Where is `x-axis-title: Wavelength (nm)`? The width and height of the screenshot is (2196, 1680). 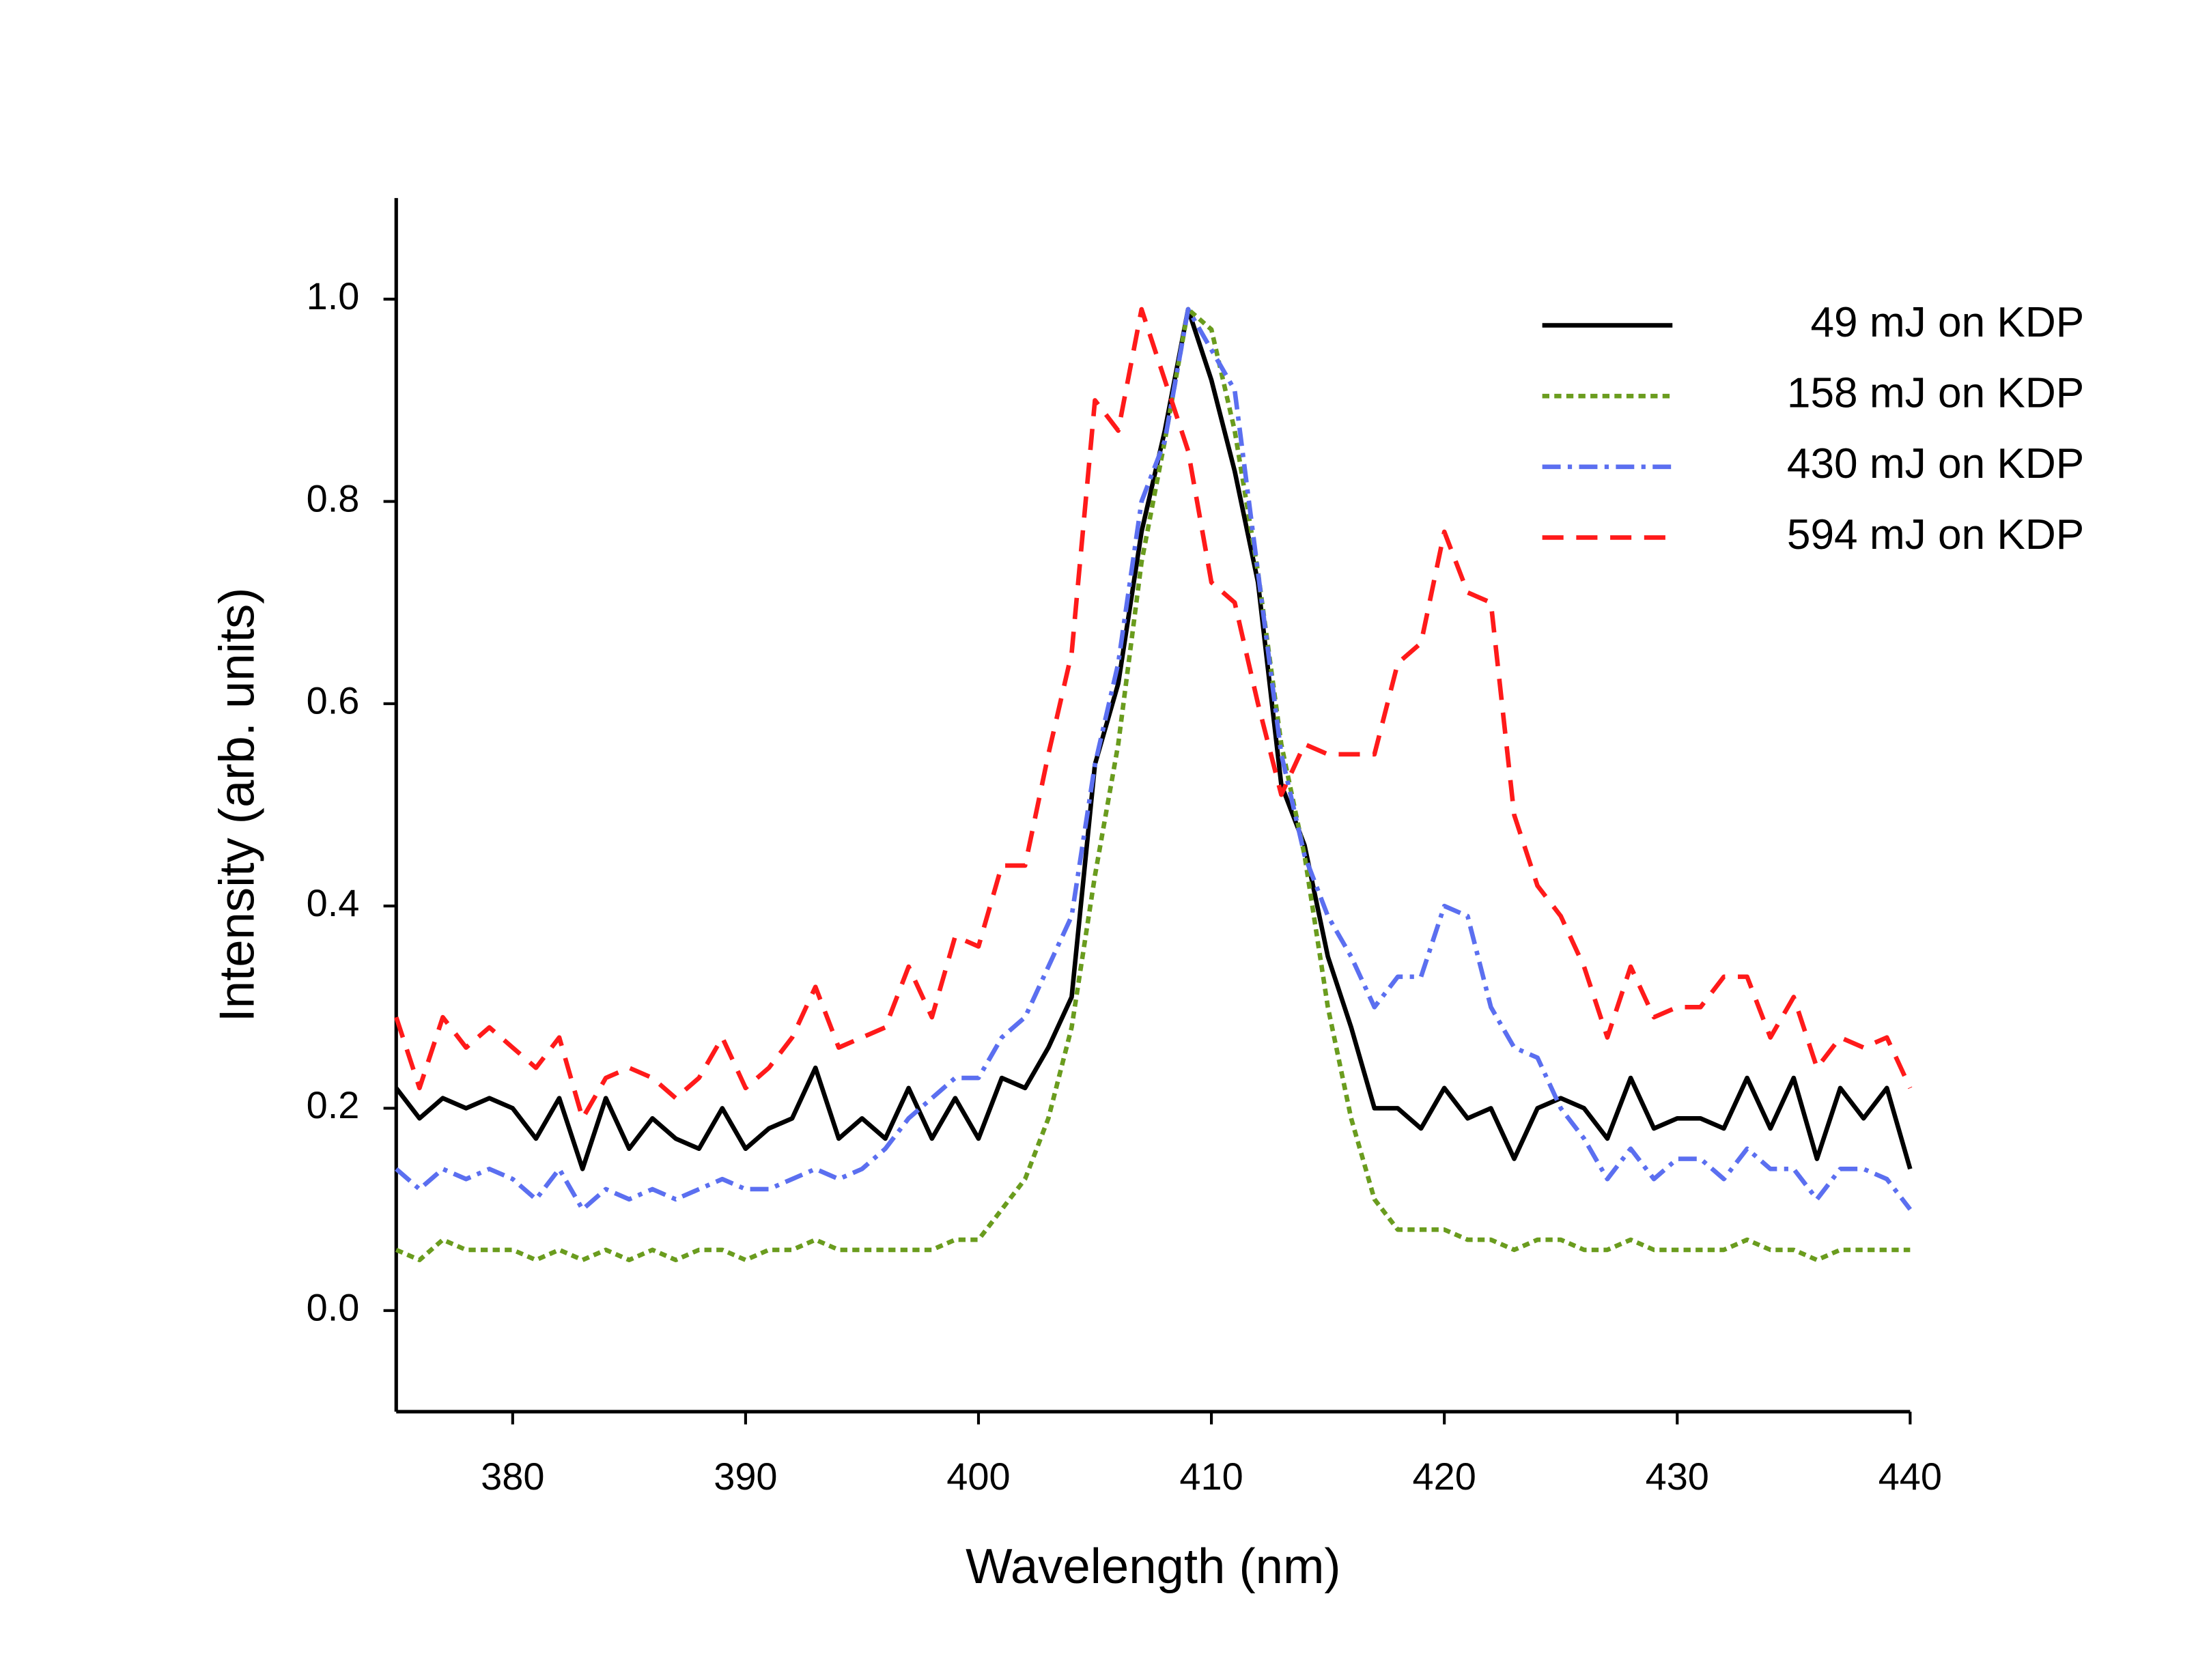 x-axis-title: Wavelength (nm) is located at coordinates (1153, 1566).